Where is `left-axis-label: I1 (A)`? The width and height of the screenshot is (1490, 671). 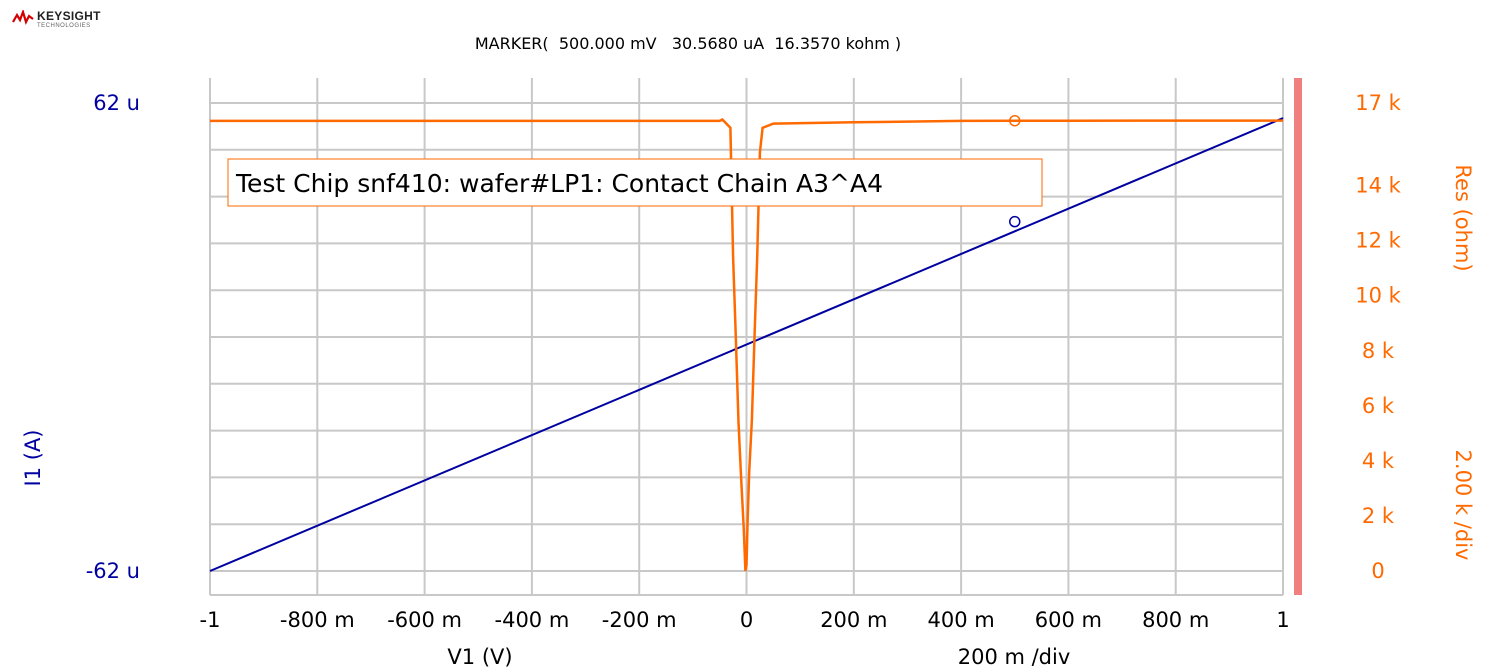 left-axis-label: I1 (A) is located at coordinates (33, 458).